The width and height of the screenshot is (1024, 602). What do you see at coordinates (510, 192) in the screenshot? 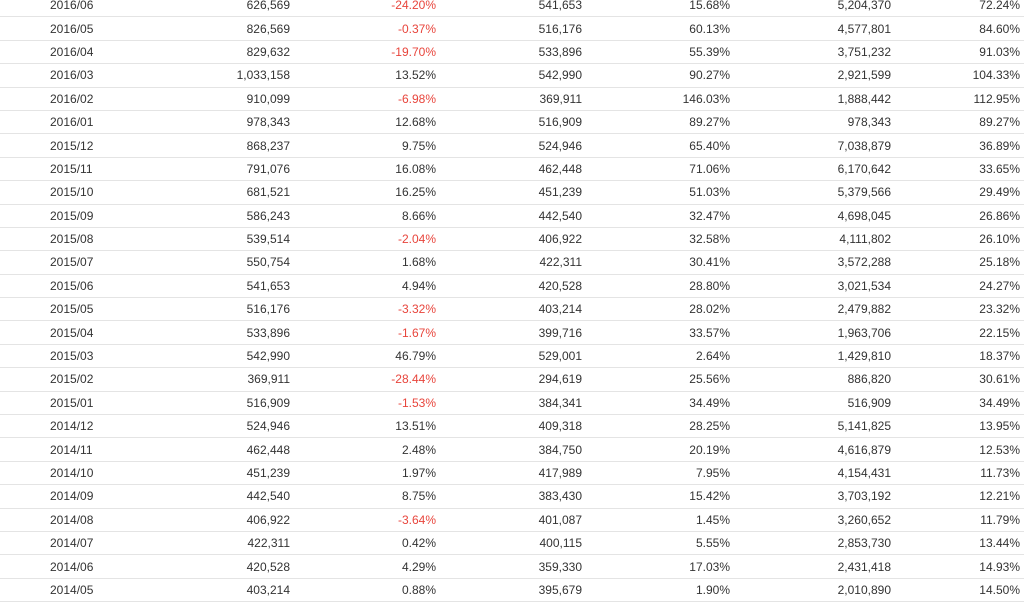
I see `compare-value-cell: 451,239` at bounding box center [510, 192].